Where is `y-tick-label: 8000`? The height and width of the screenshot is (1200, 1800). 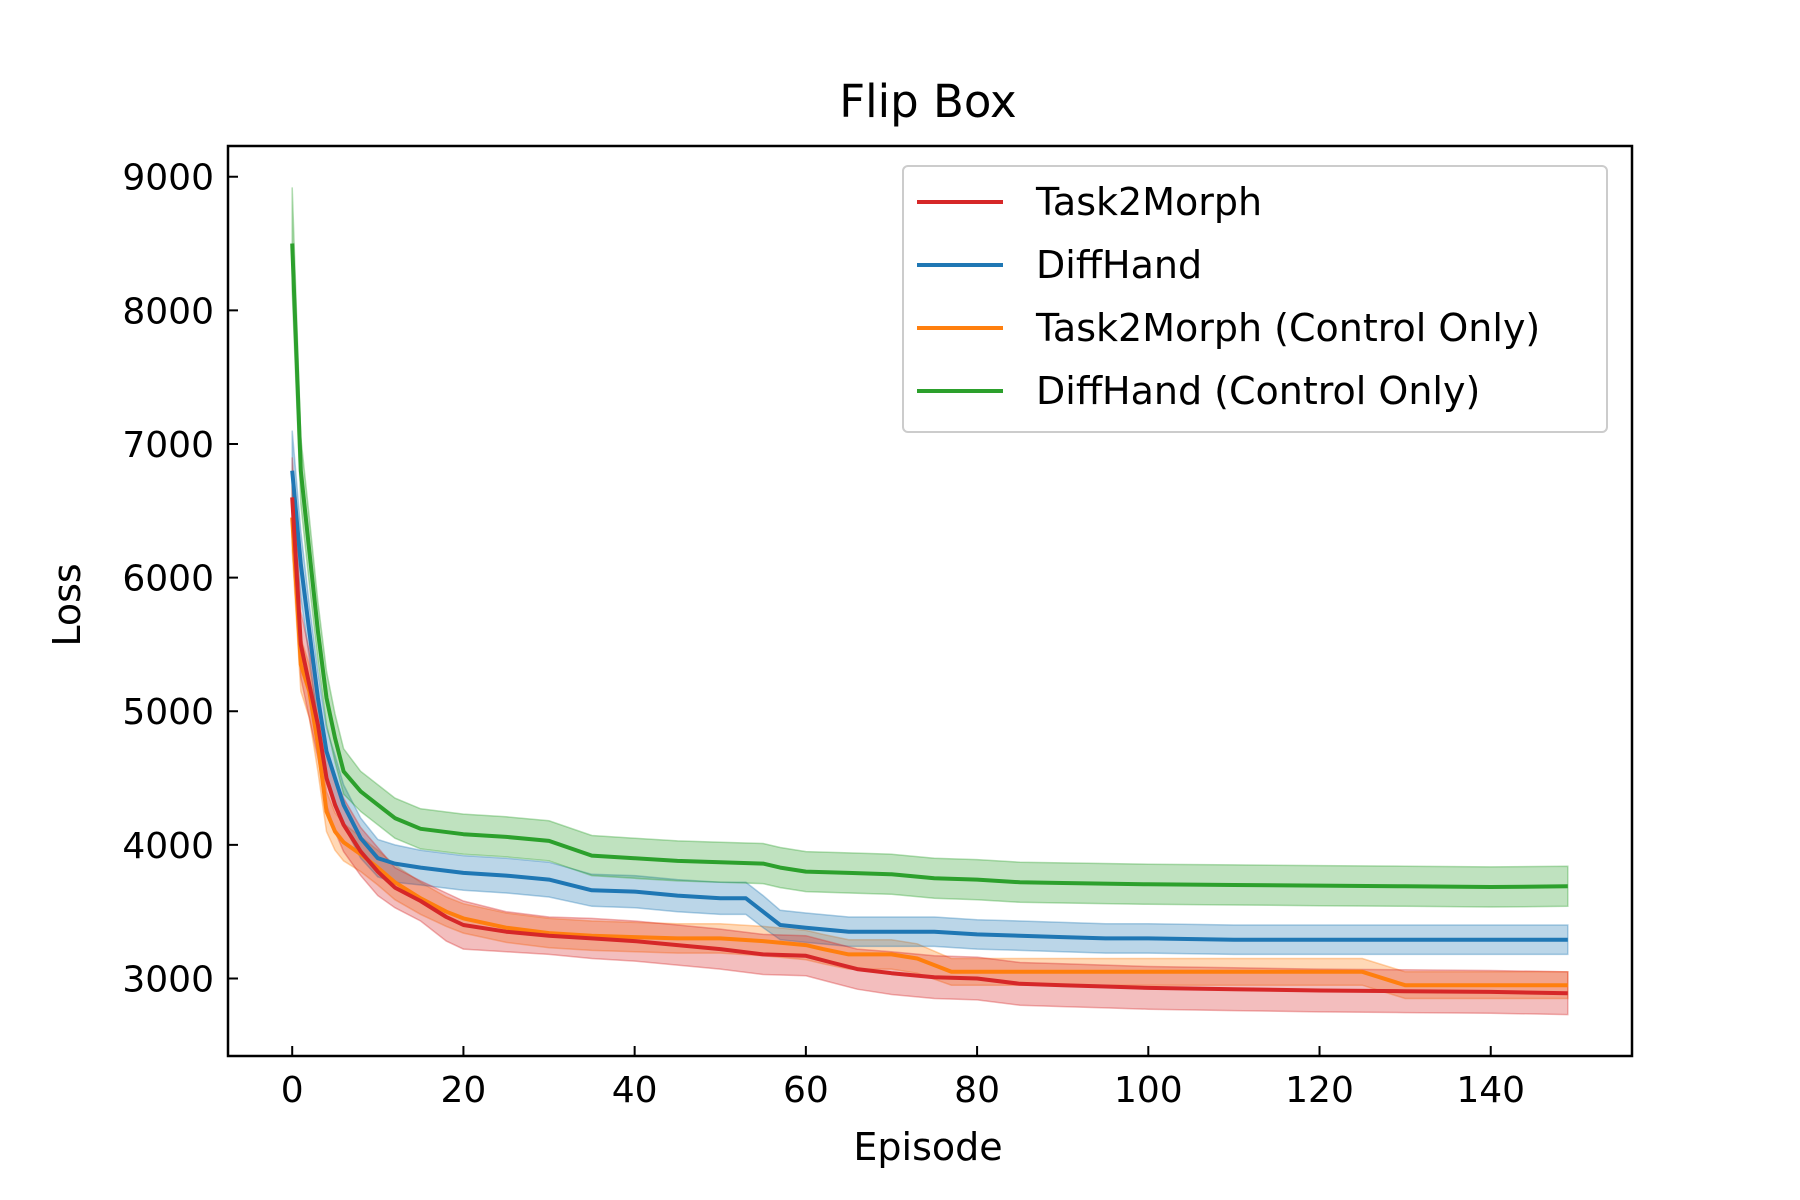
y-tick-label: 8000 is located at coordinates (168, 311).